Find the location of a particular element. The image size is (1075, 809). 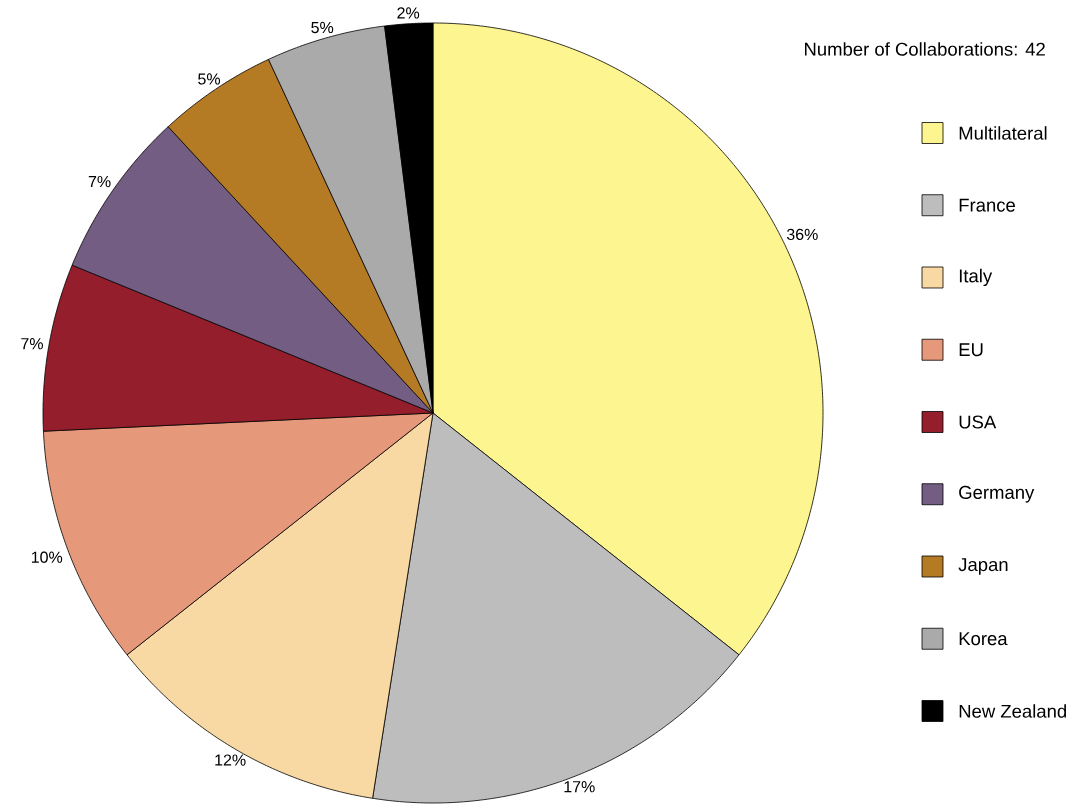

legend-label: EU is located at coordinates (971, 350).